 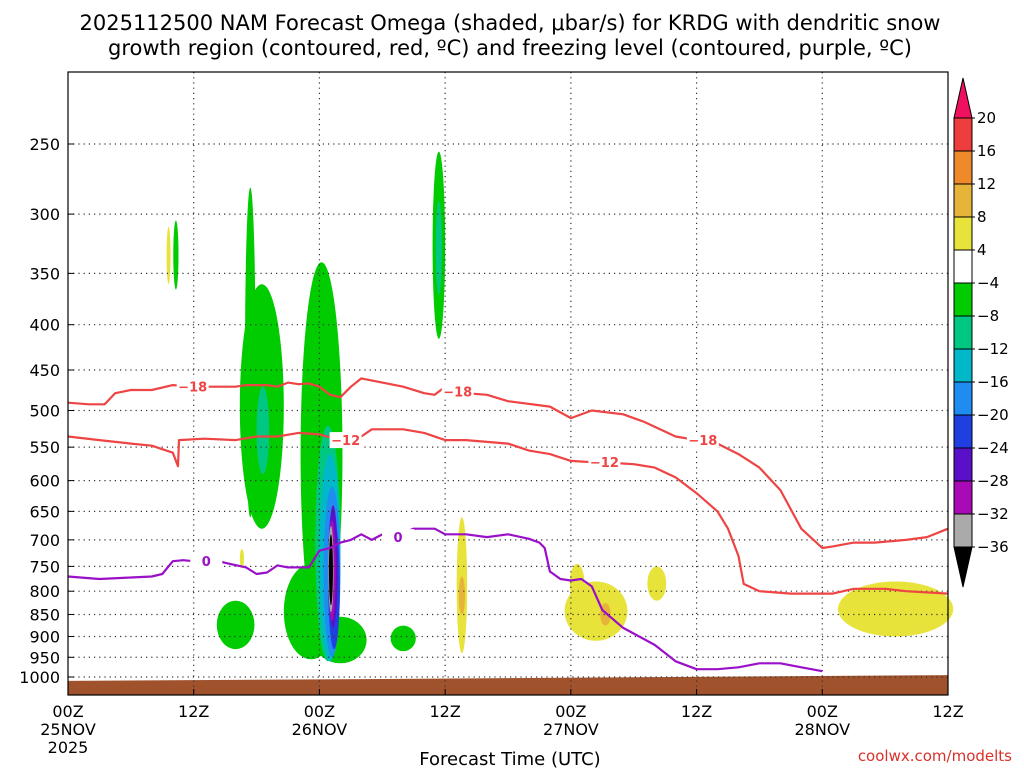 What do you see at coordinates (44, 447) in the screenshot?
I see `y-tick-label-550: 550` at bounding box center [44, 447].